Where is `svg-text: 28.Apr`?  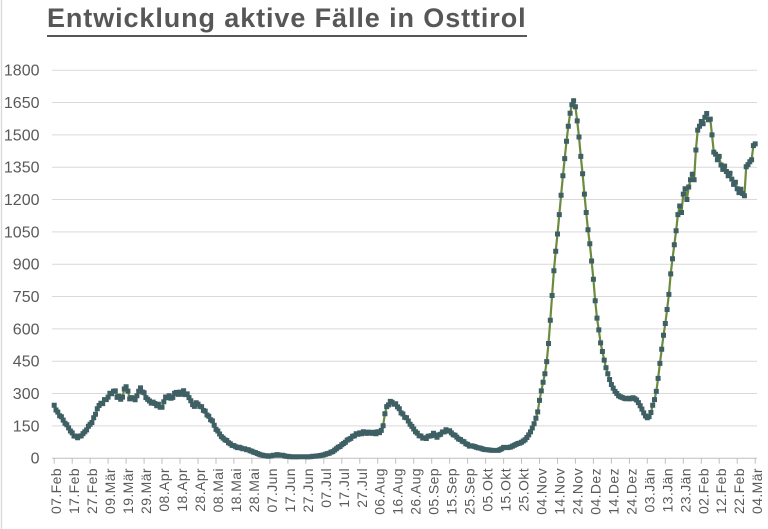
svg-text: 28.Apr is located at coordinates (200, 490).